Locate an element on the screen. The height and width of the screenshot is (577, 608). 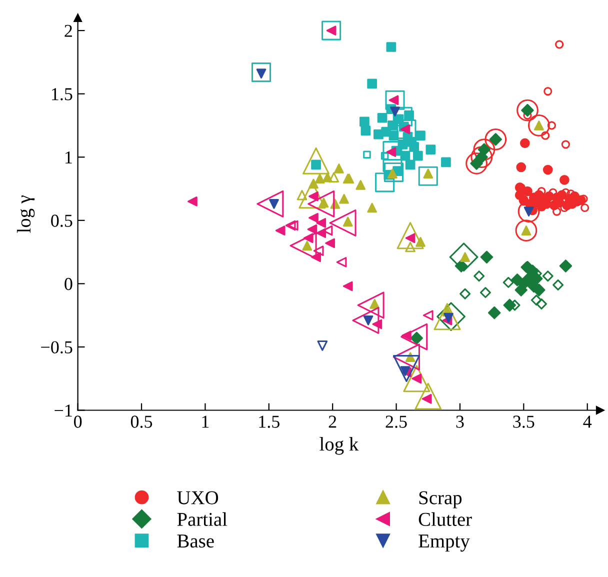
x-tick-label: 1 is located at coordinates (205, 422).